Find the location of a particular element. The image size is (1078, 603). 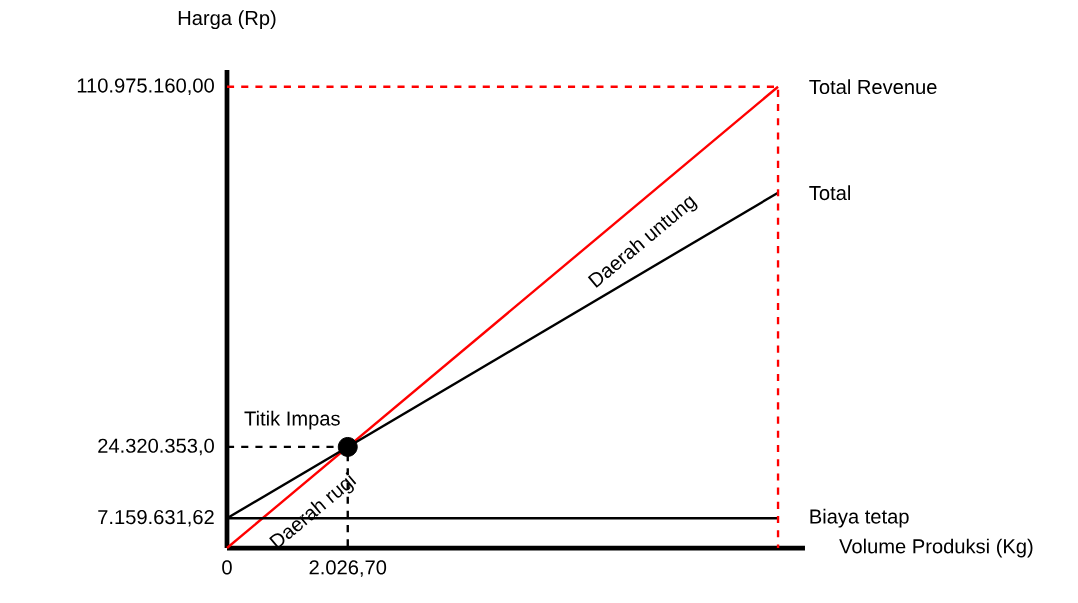

x-axis-title: Volume Produksi (Kg) is located at coordinates (936, 548).